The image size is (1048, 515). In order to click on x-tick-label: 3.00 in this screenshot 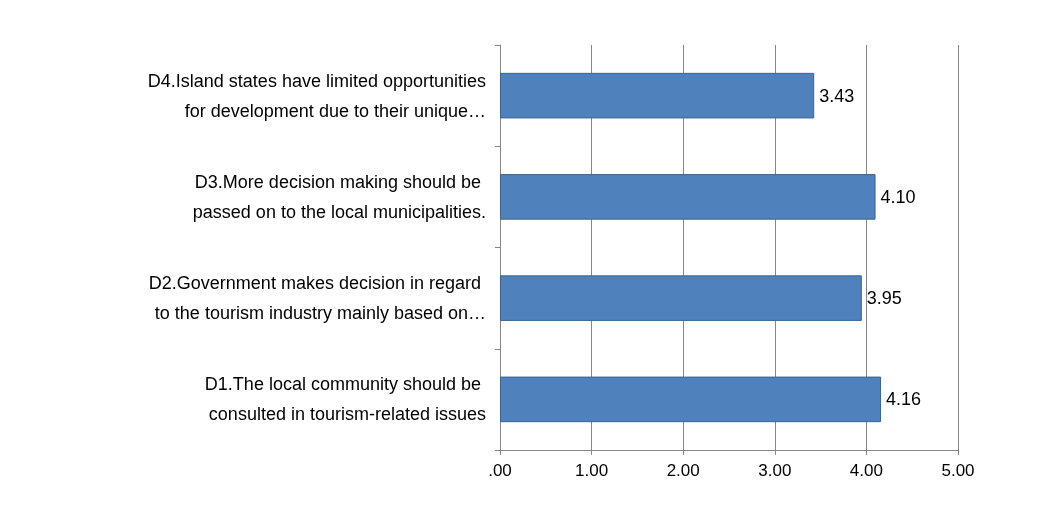, I will do `click(775, 470)`.